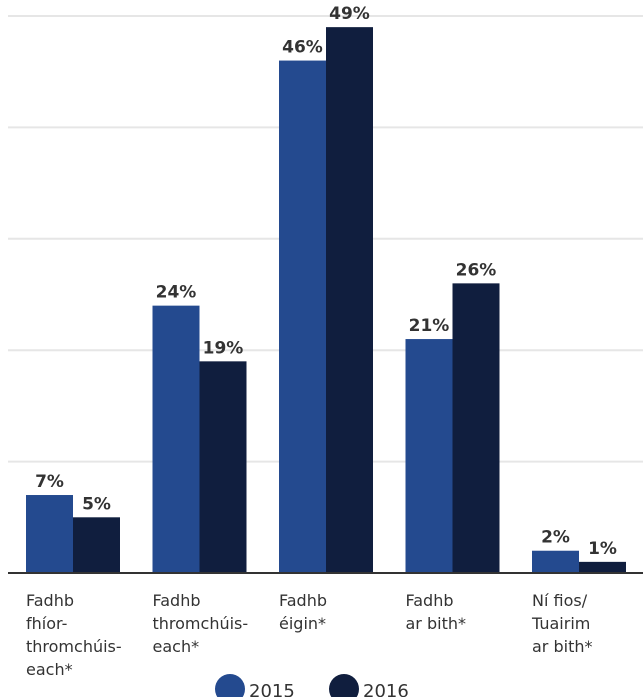  What do you see at coordinates (176, 293) in the screenshot?
I see `data-label: 24%` at bounding box center [176, 293].